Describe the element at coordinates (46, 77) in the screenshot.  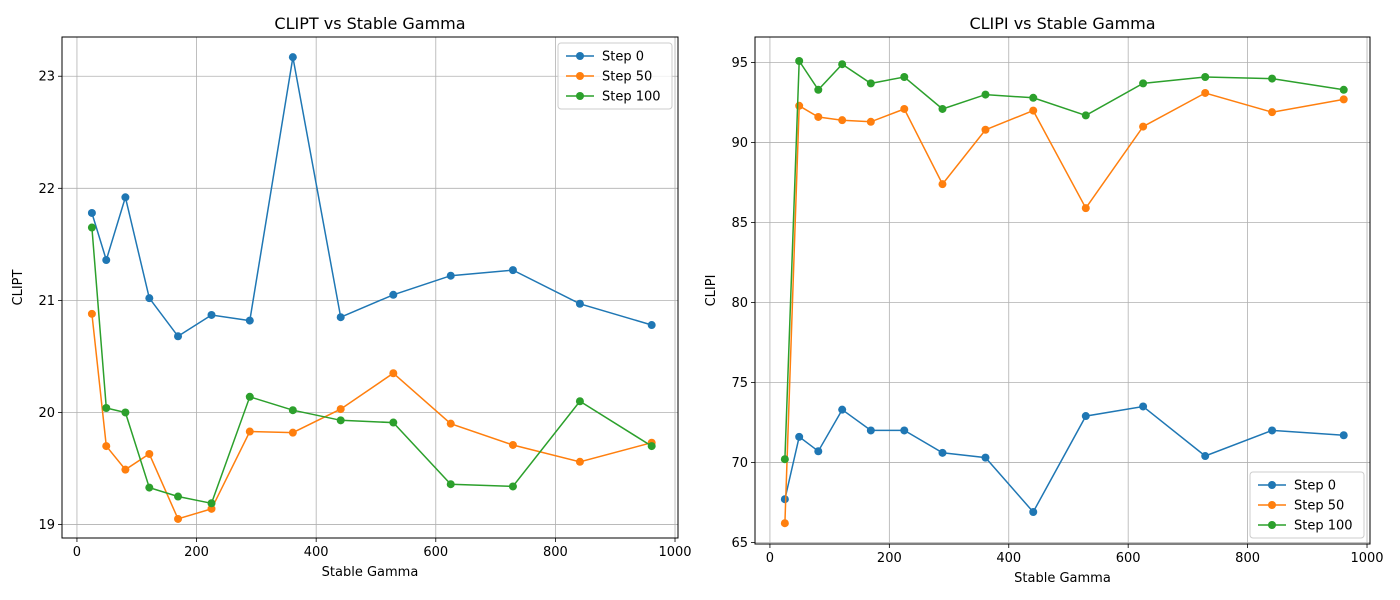
I see `y-tick-label: 23` at that location.